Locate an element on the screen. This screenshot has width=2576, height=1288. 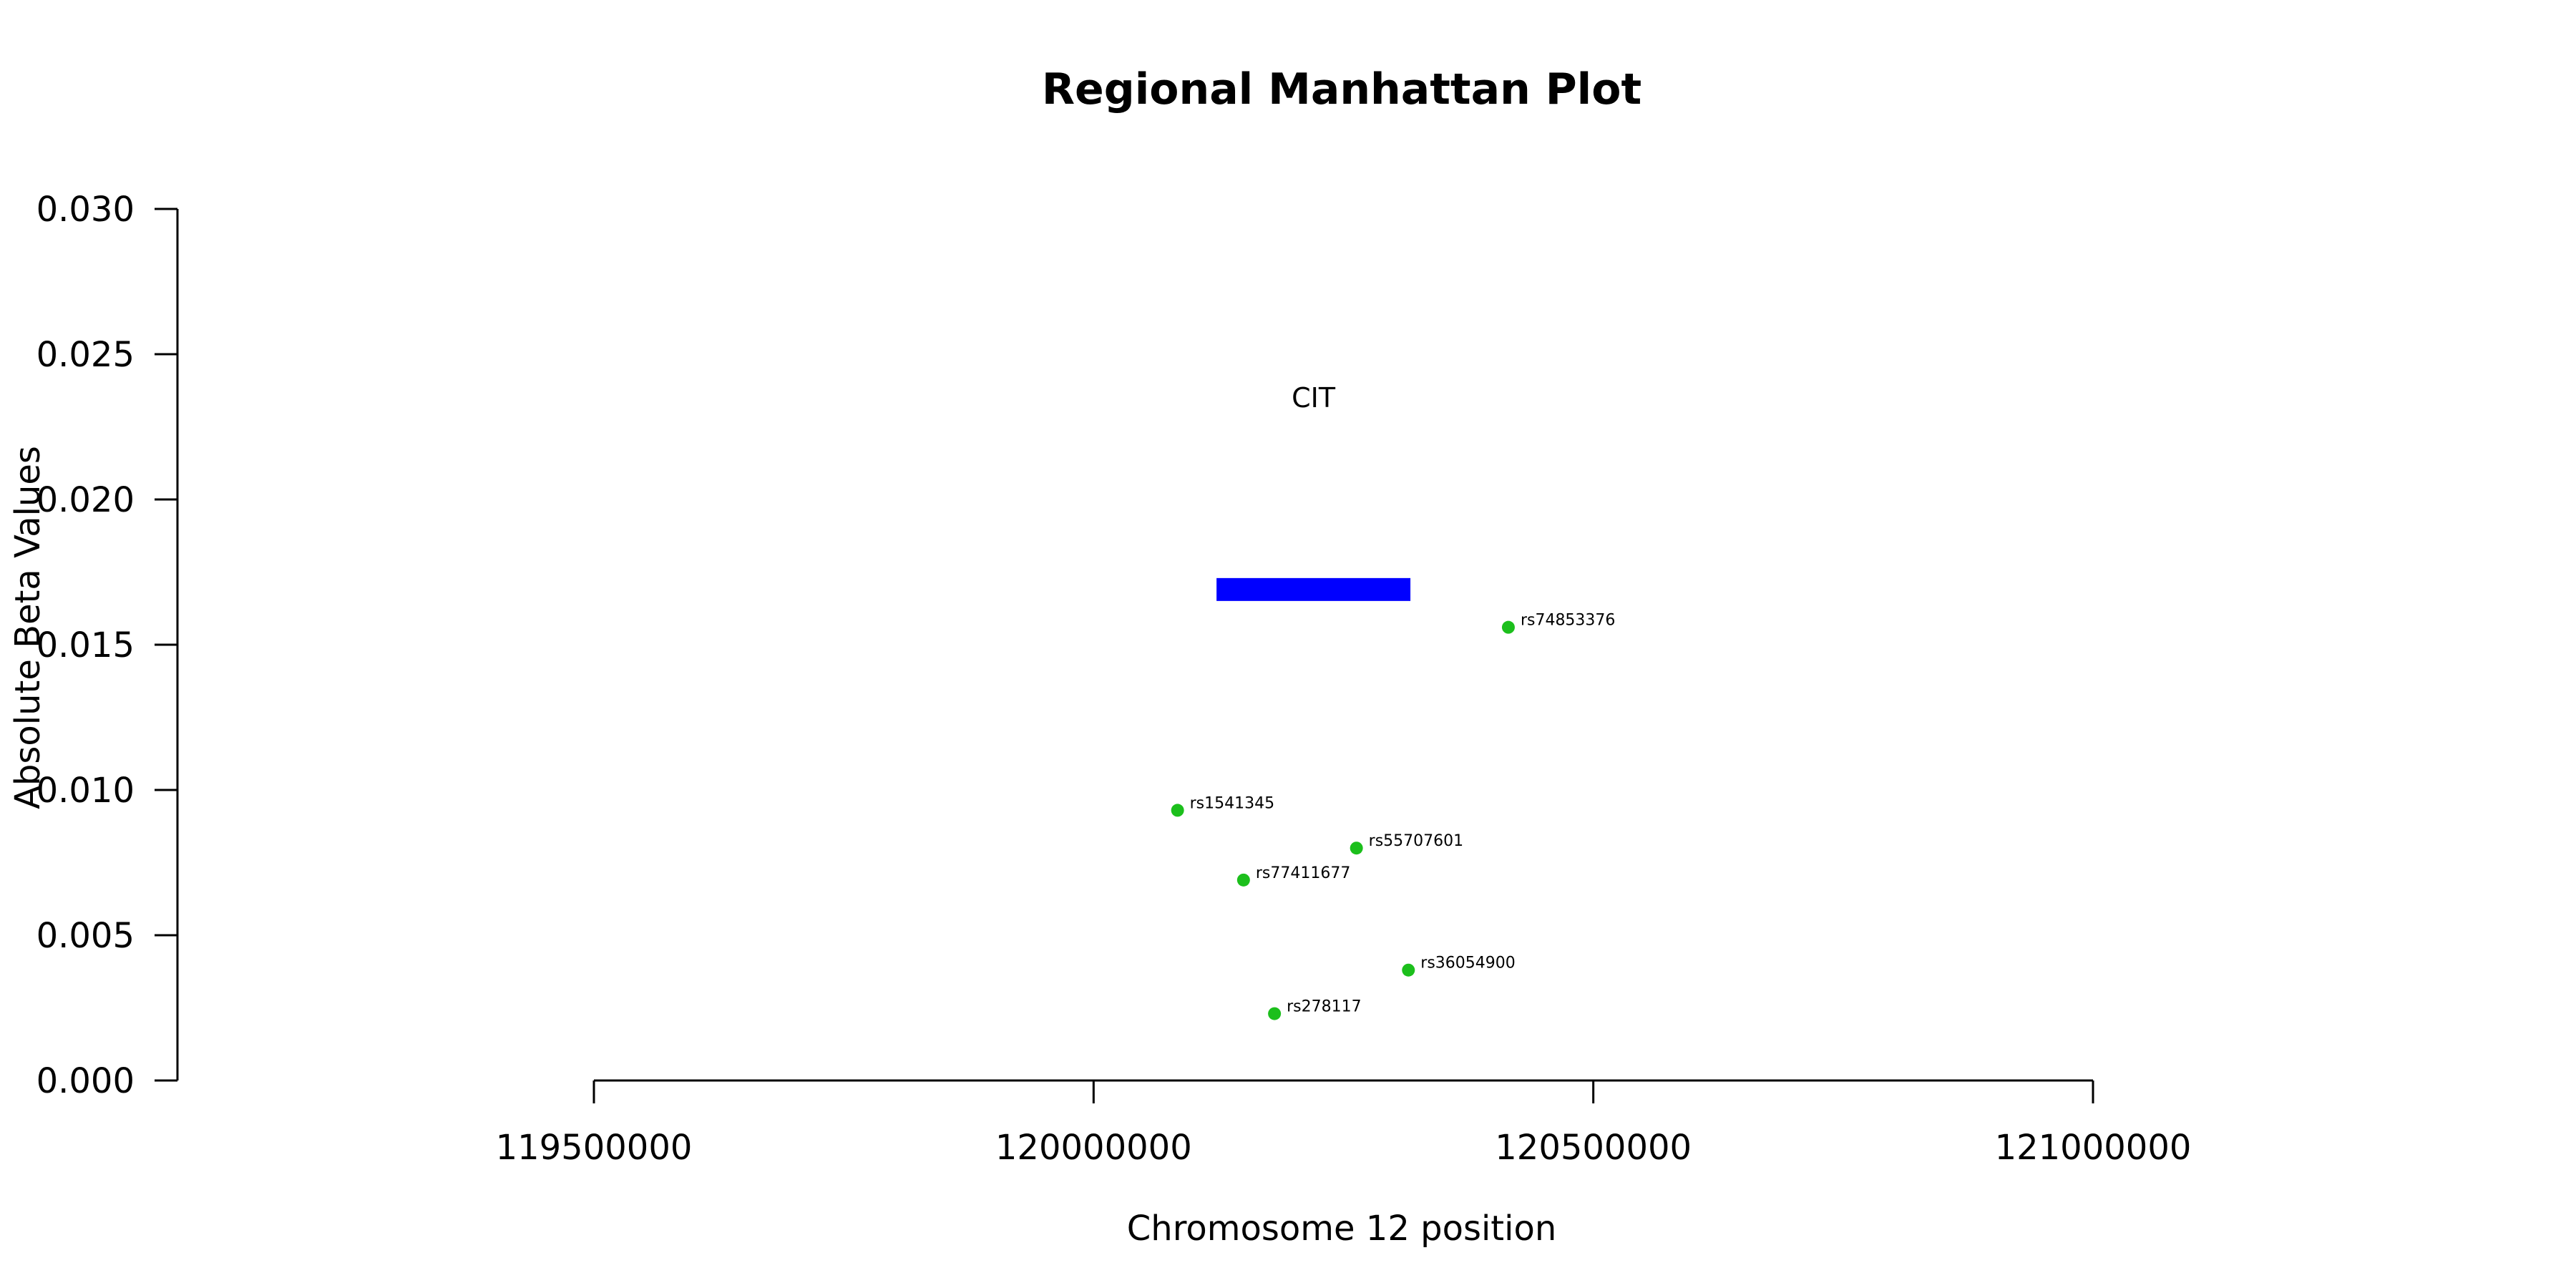
y-axis: 0.000 0.005 0.010 0.015 0.020 0.025 0.030 is located at coordinates (107, 645).